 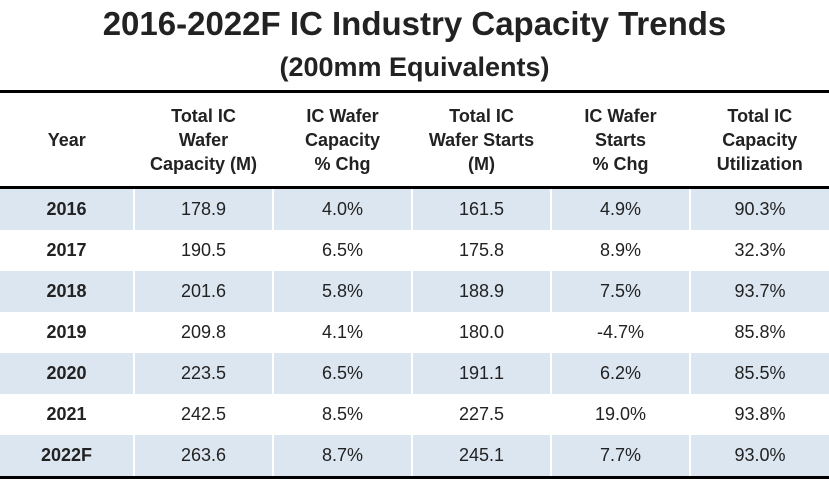 I want to click on cell-wafer-starts: 188.9, so click(x=481, y=291).